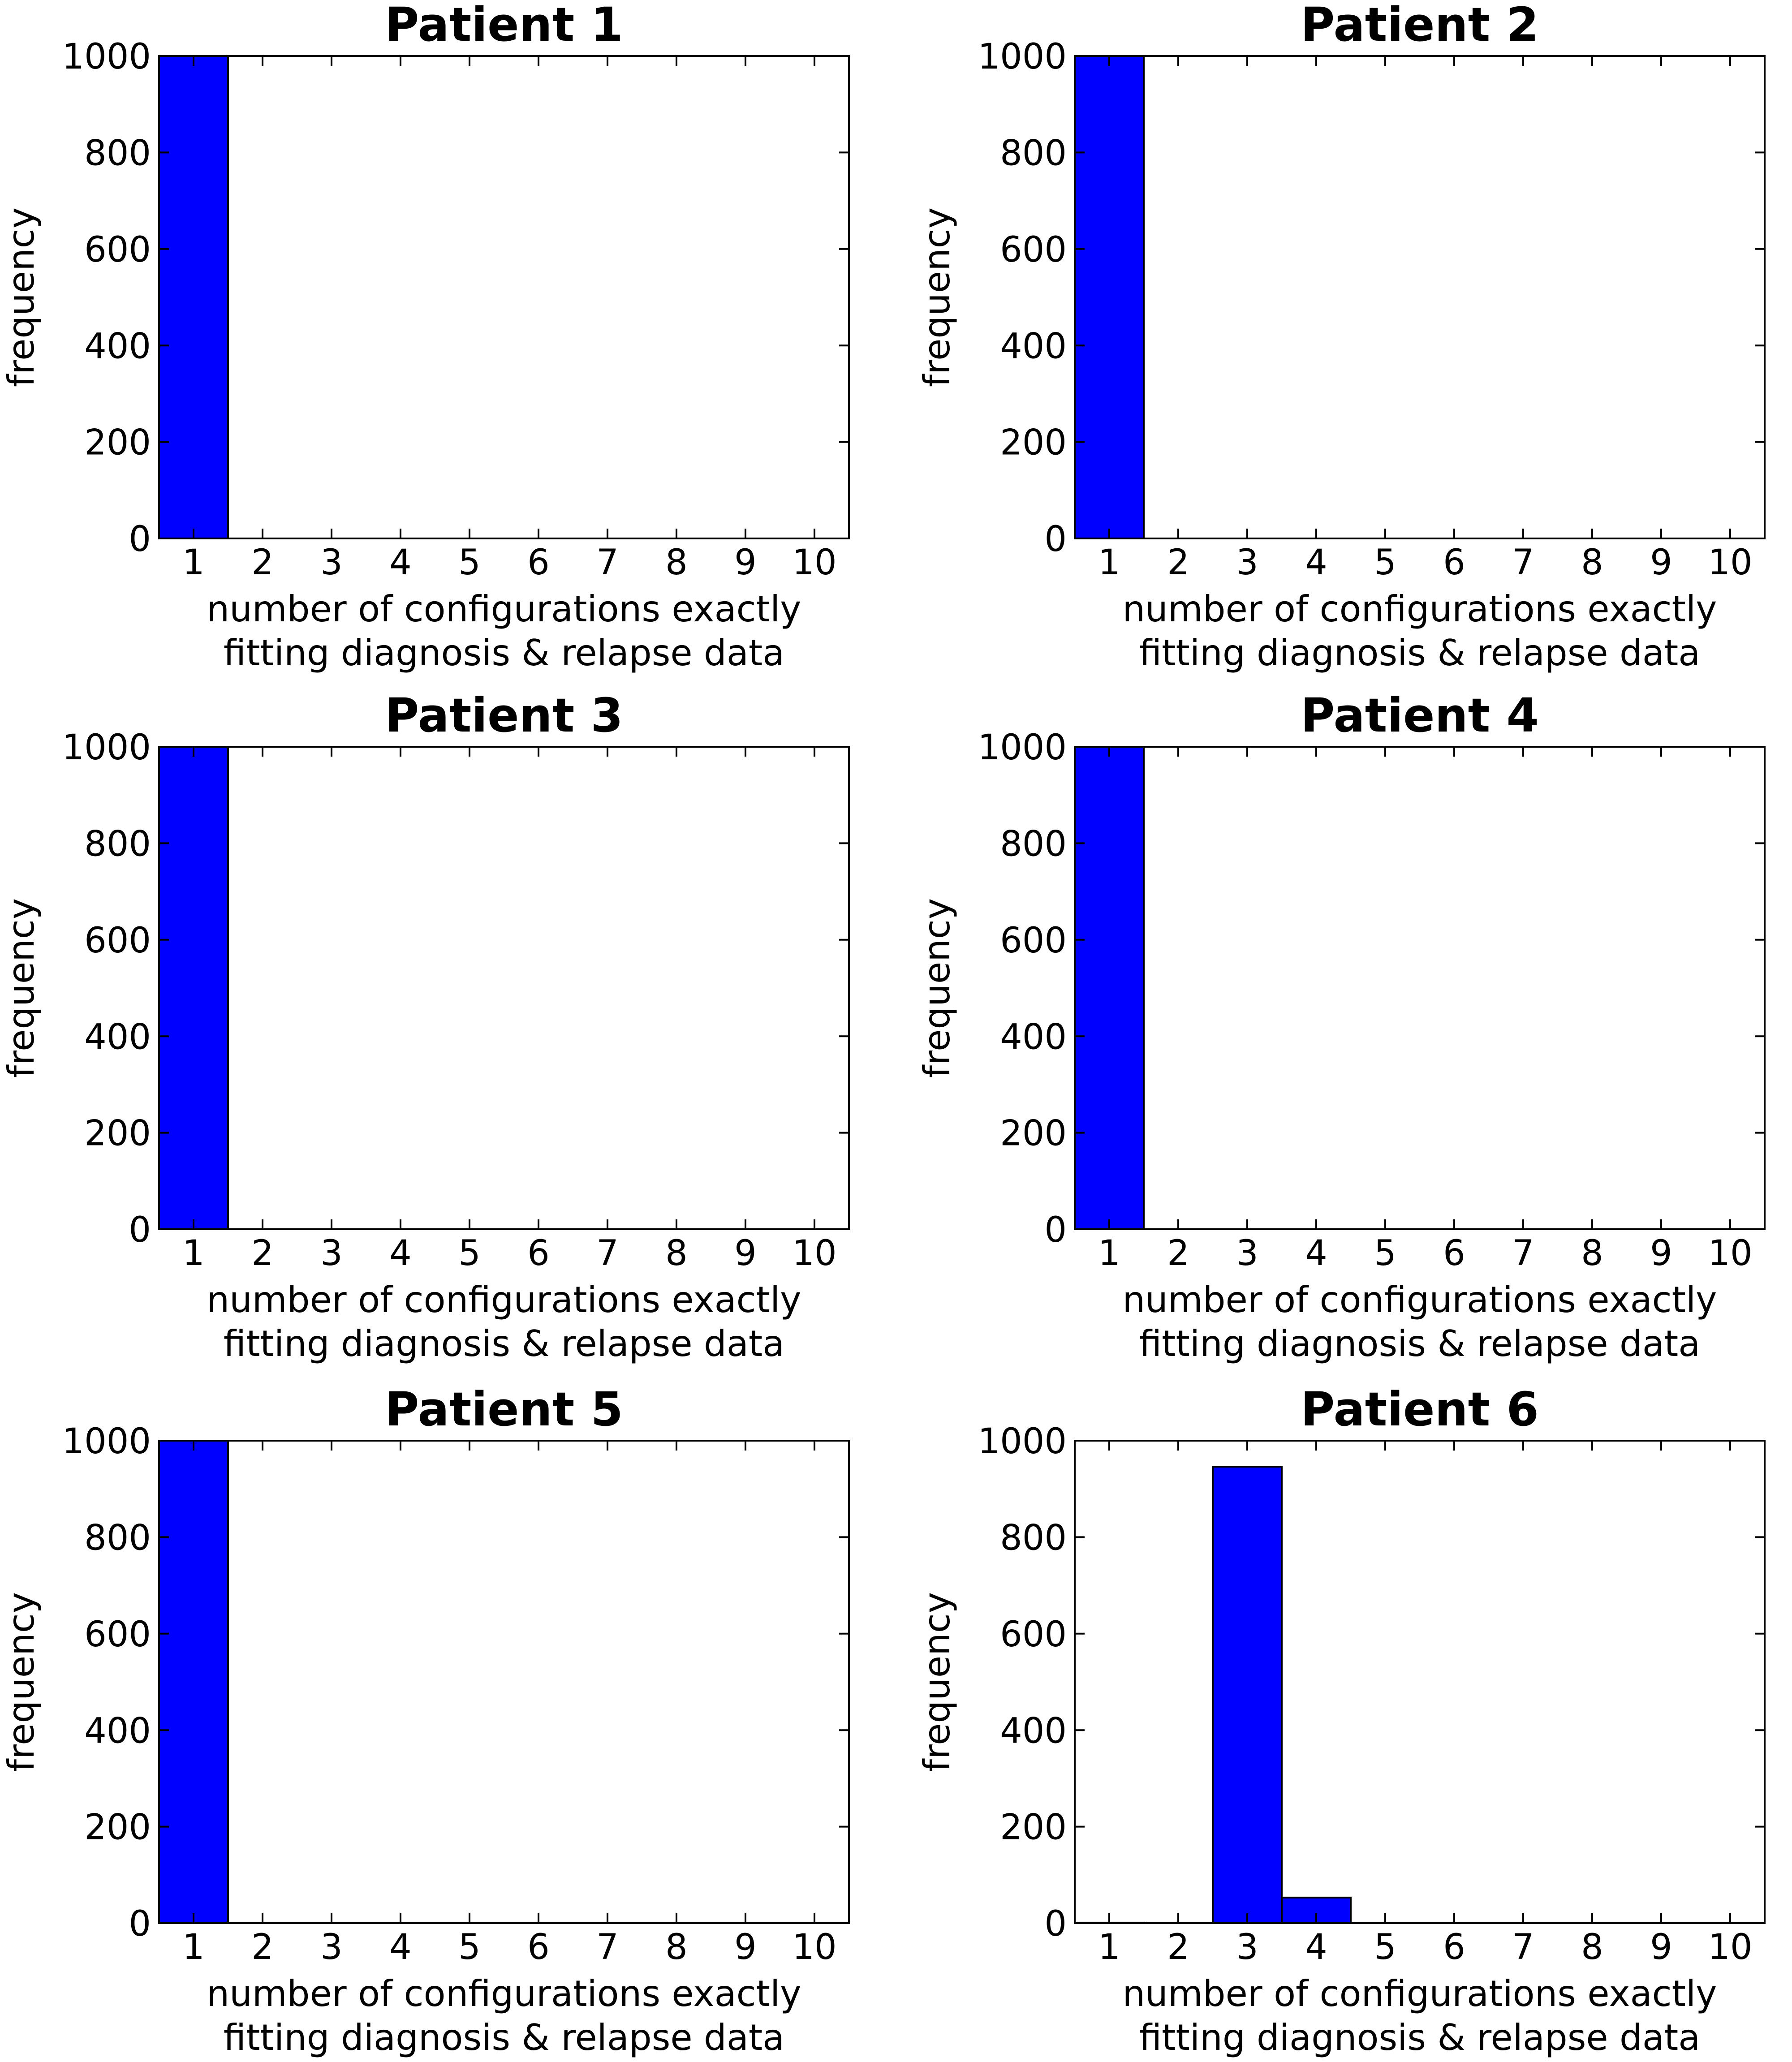  Describe the element at coordinates (1034, 250) in the screenshot. I see `chart-2-ytick-label: 600` at that location.